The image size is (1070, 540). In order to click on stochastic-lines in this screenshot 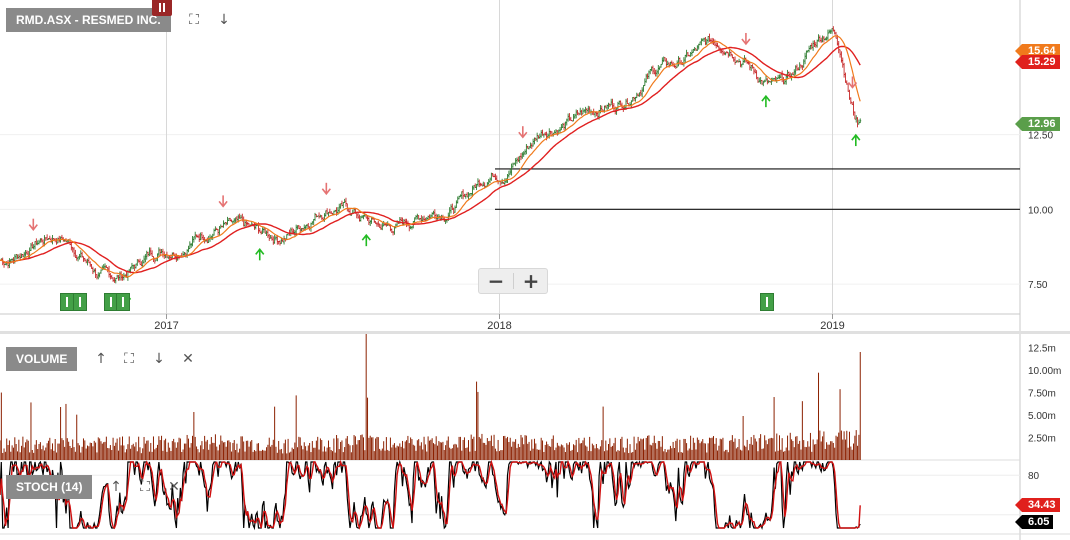, I will do `click(430, 495)`.